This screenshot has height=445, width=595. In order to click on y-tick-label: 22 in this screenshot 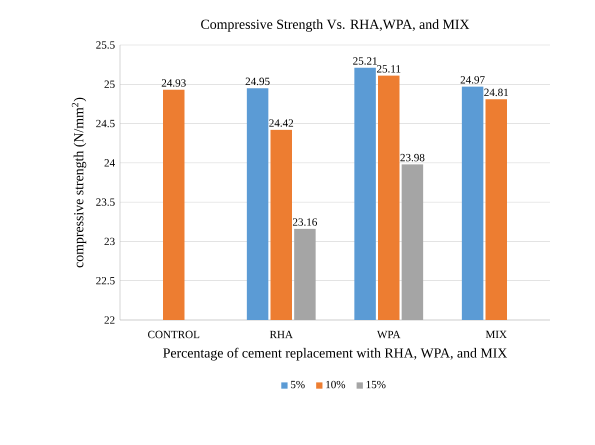, I will do `click(109, 320)`.